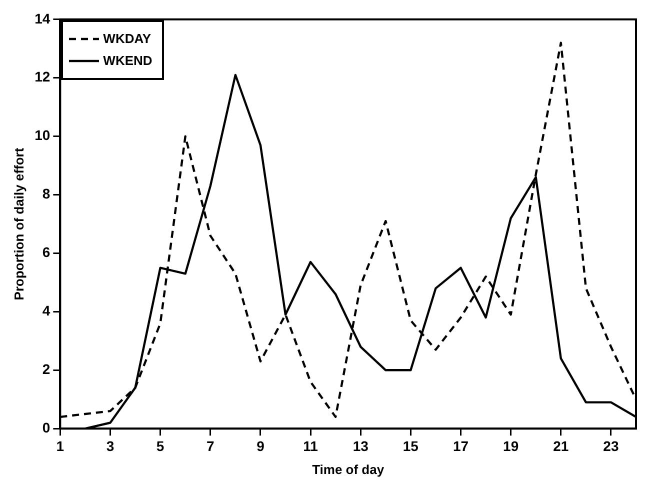 The height and width of the screenshot is (490, 650). I want to click on y-tick-label: 4, so click(46, 310).